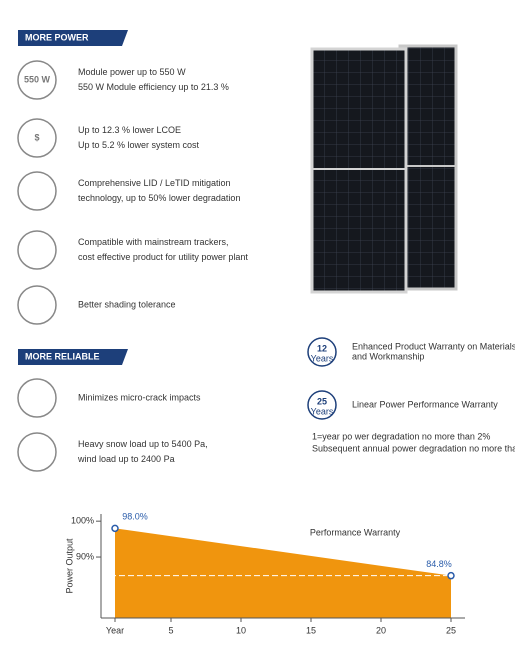 The image size is (515, 645). Describe the element at coordinates (322, 348) in the screenshot. I see `badge-number: 12` at that location.